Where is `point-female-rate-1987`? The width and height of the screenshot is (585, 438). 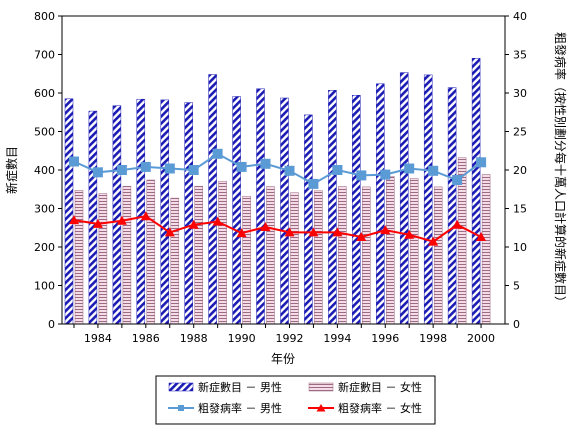
point-female-rate-1987 is located at coordinates (169, 232).